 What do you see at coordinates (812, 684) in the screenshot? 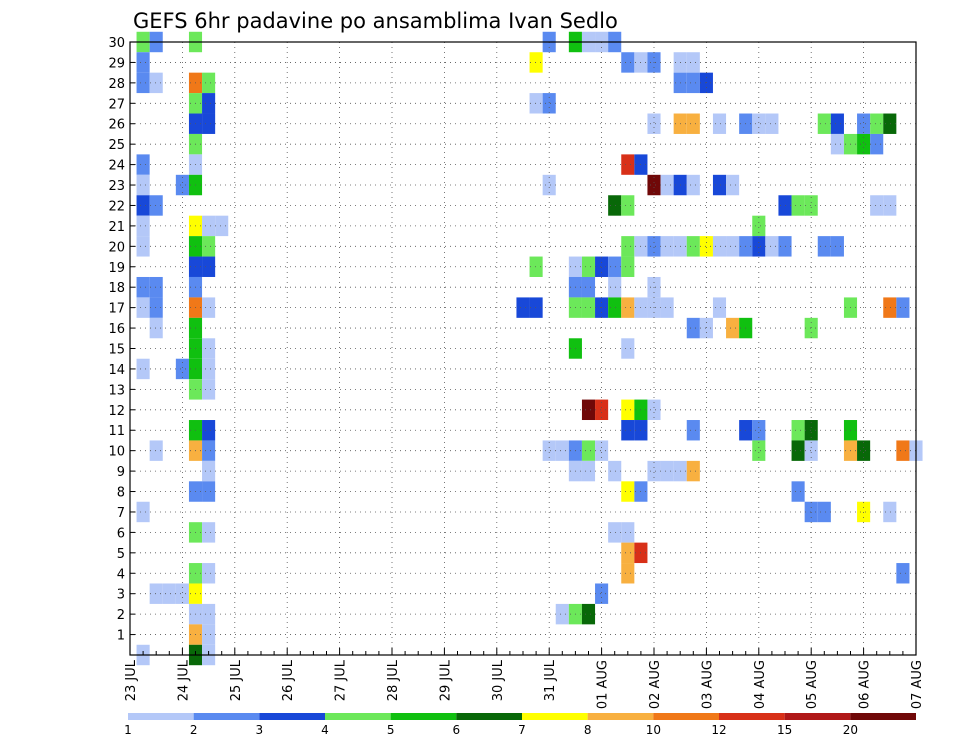
I see `x-tick-label: 05 AUG` at bounding box center [812, 684].